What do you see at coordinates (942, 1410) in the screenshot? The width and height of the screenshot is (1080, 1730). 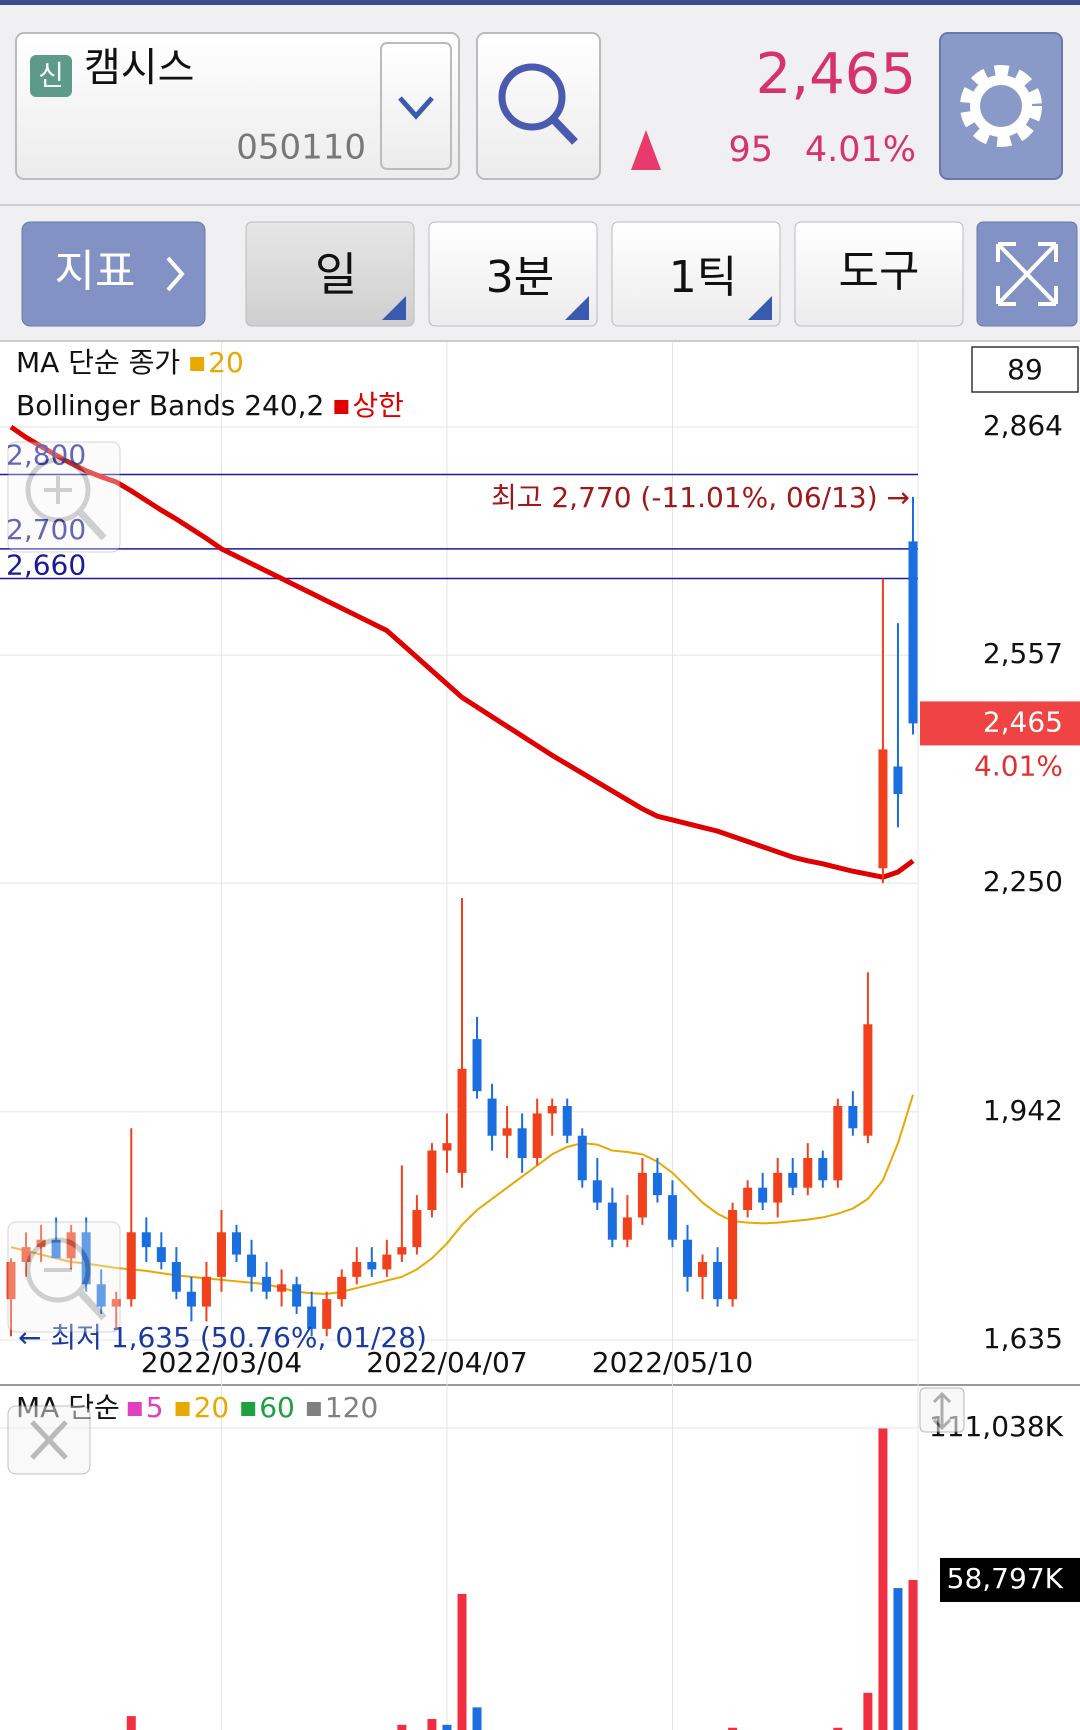 I see `resize-button` at bounding box center [942, 1410].